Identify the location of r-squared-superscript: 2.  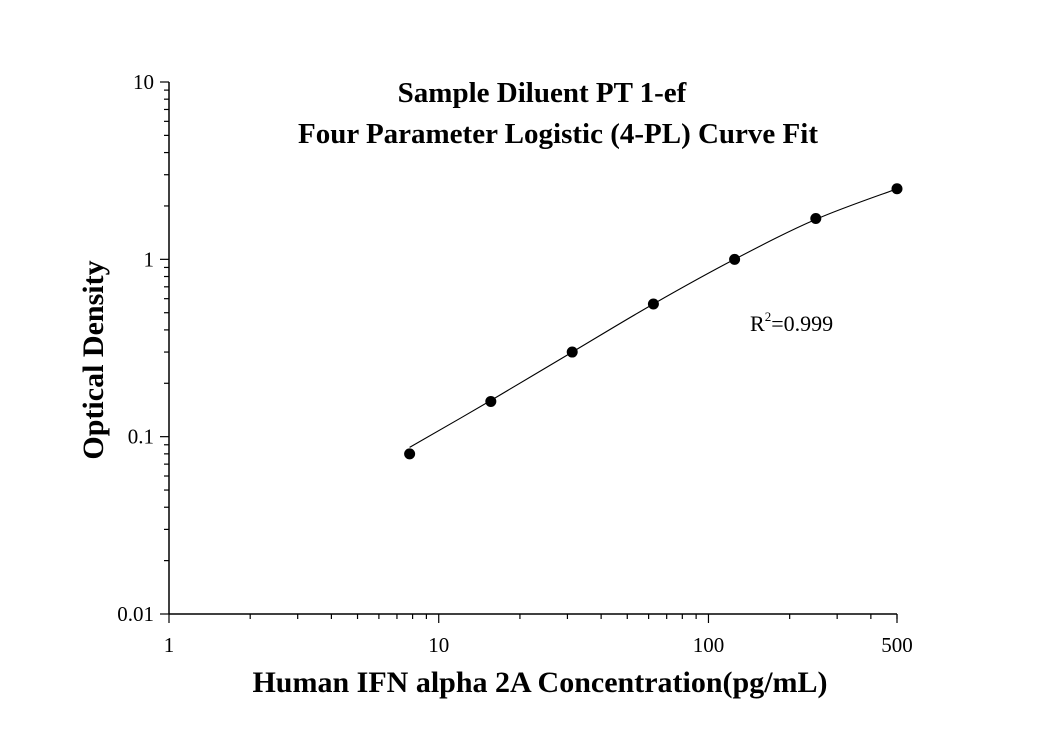
(768, 316).